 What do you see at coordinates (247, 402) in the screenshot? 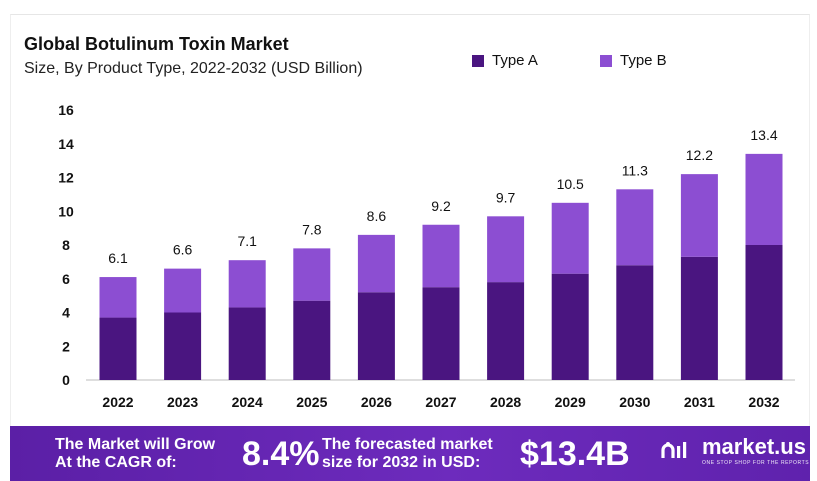
I see `x-tick-label: 2024` at bounding box center [247, 402].